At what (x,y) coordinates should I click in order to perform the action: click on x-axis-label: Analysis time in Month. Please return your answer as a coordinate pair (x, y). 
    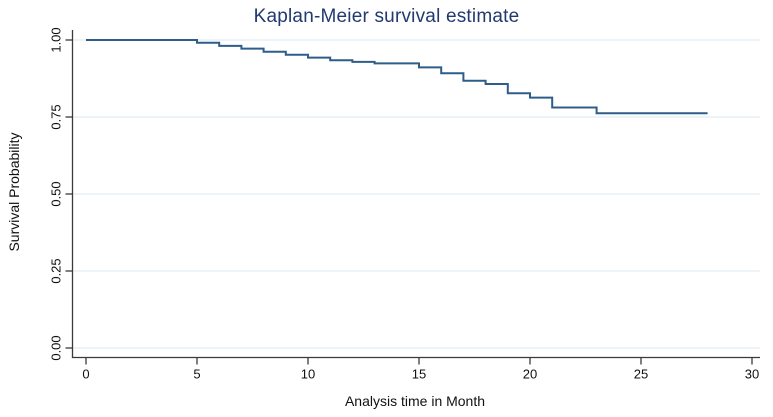
    Looking at the image, I should click on (415, 401).